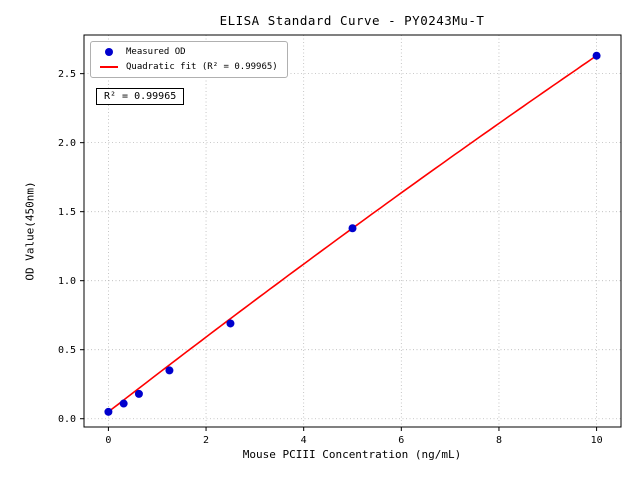 The height and width of the screenshot is (480, 640). What do you see at coordinates (156, 52) in the screenshot?
I see `legend-label-measured: Measured OD` at bounding box center [156, 52].